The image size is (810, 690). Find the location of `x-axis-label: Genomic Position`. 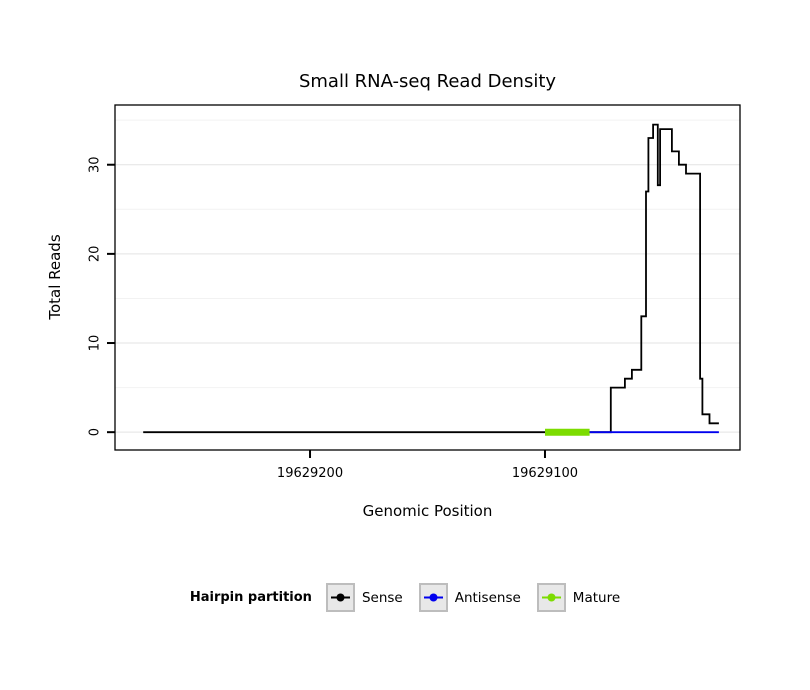

x-axis-label: Genomic Position is located at coordinates (427, 511).